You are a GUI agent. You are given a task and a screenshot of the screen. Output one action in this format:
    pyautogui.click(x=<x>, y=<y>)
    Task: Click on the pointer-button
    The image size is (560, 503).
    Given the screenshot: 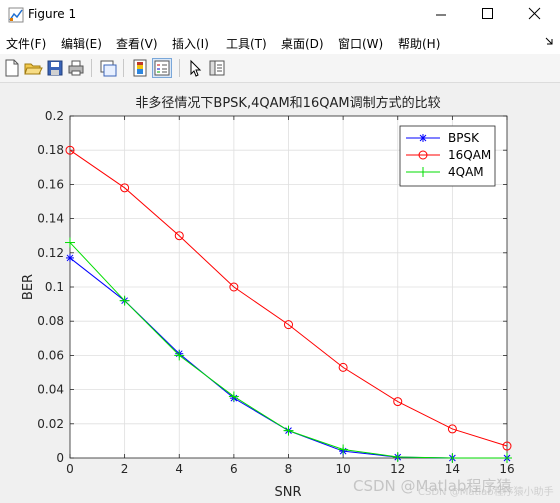 What is the action you would take?
    pyautogui.click(x=195, y=68)
    